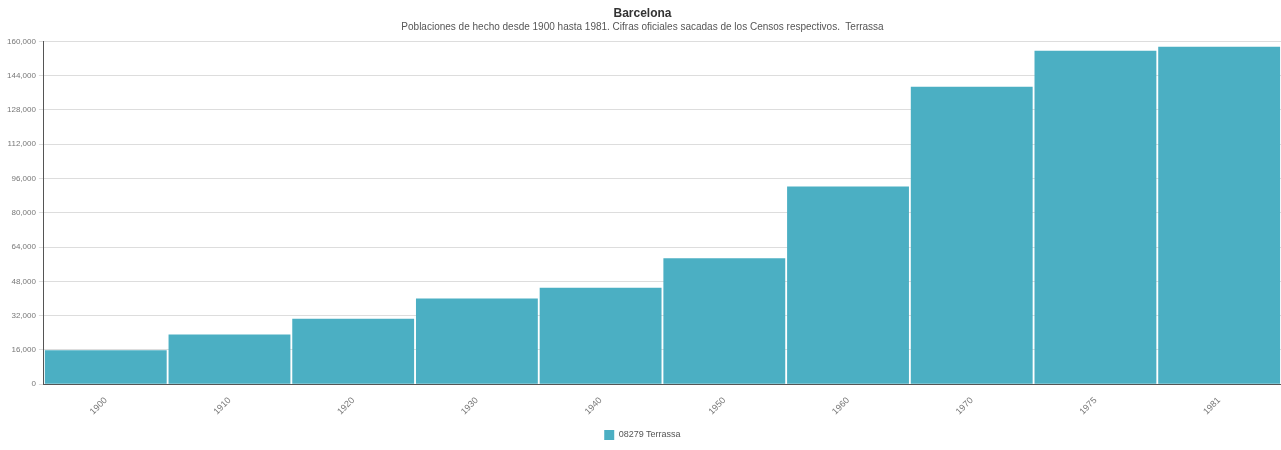 This screenshot has width=1281, height=450. What do you see at coordinates (24, 281) in the screenshot?
I see `y-tick-label: 48,000` at bounding box center [24, 281].